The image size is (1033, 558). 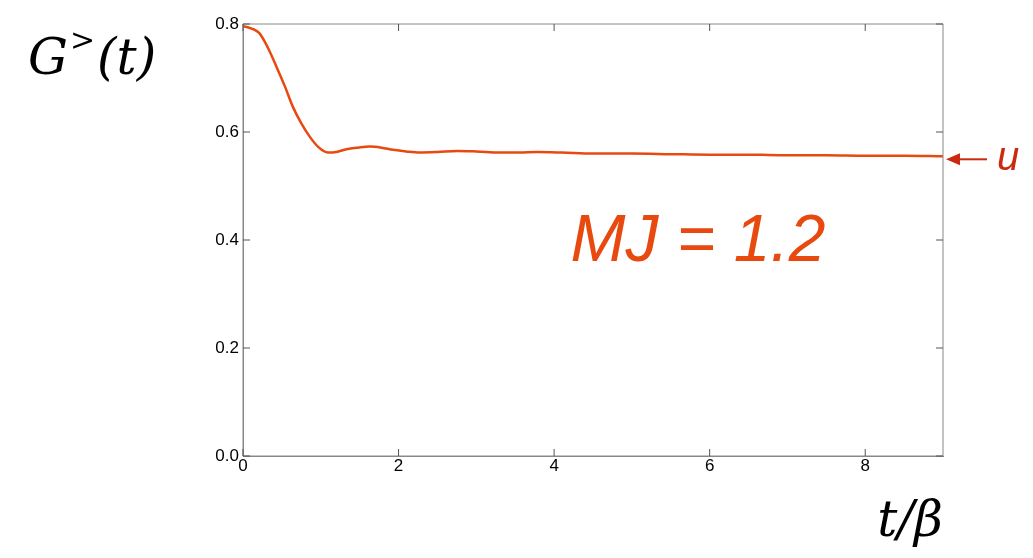 What do you see at coordinates (243, 465) in the screenshot?
I see `x-tick-label: 0` at bounding box center [243, 465].